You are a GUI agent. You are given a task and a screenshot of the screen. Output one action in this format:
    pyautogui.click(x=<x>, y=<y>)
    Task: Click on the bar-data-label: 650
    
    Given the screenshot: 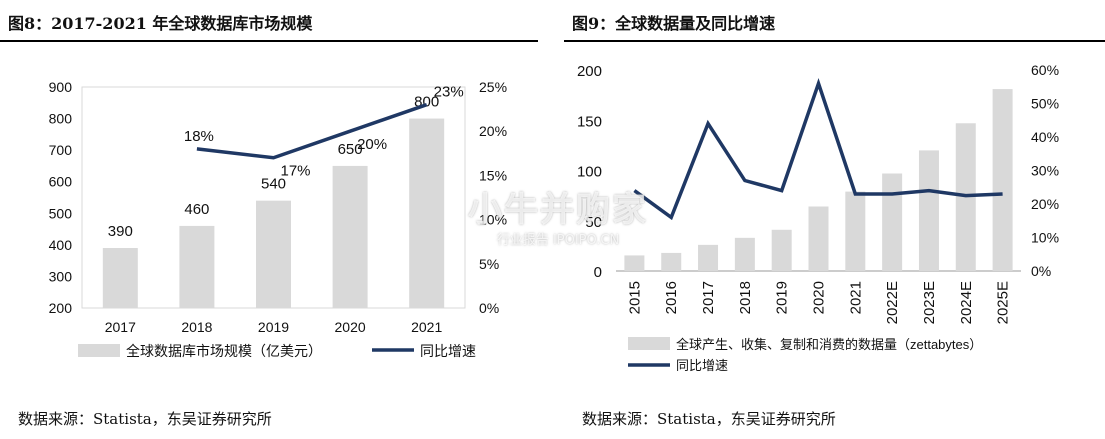 What is the action you would take?
    pyautogui.click(x=350, y=149)
    